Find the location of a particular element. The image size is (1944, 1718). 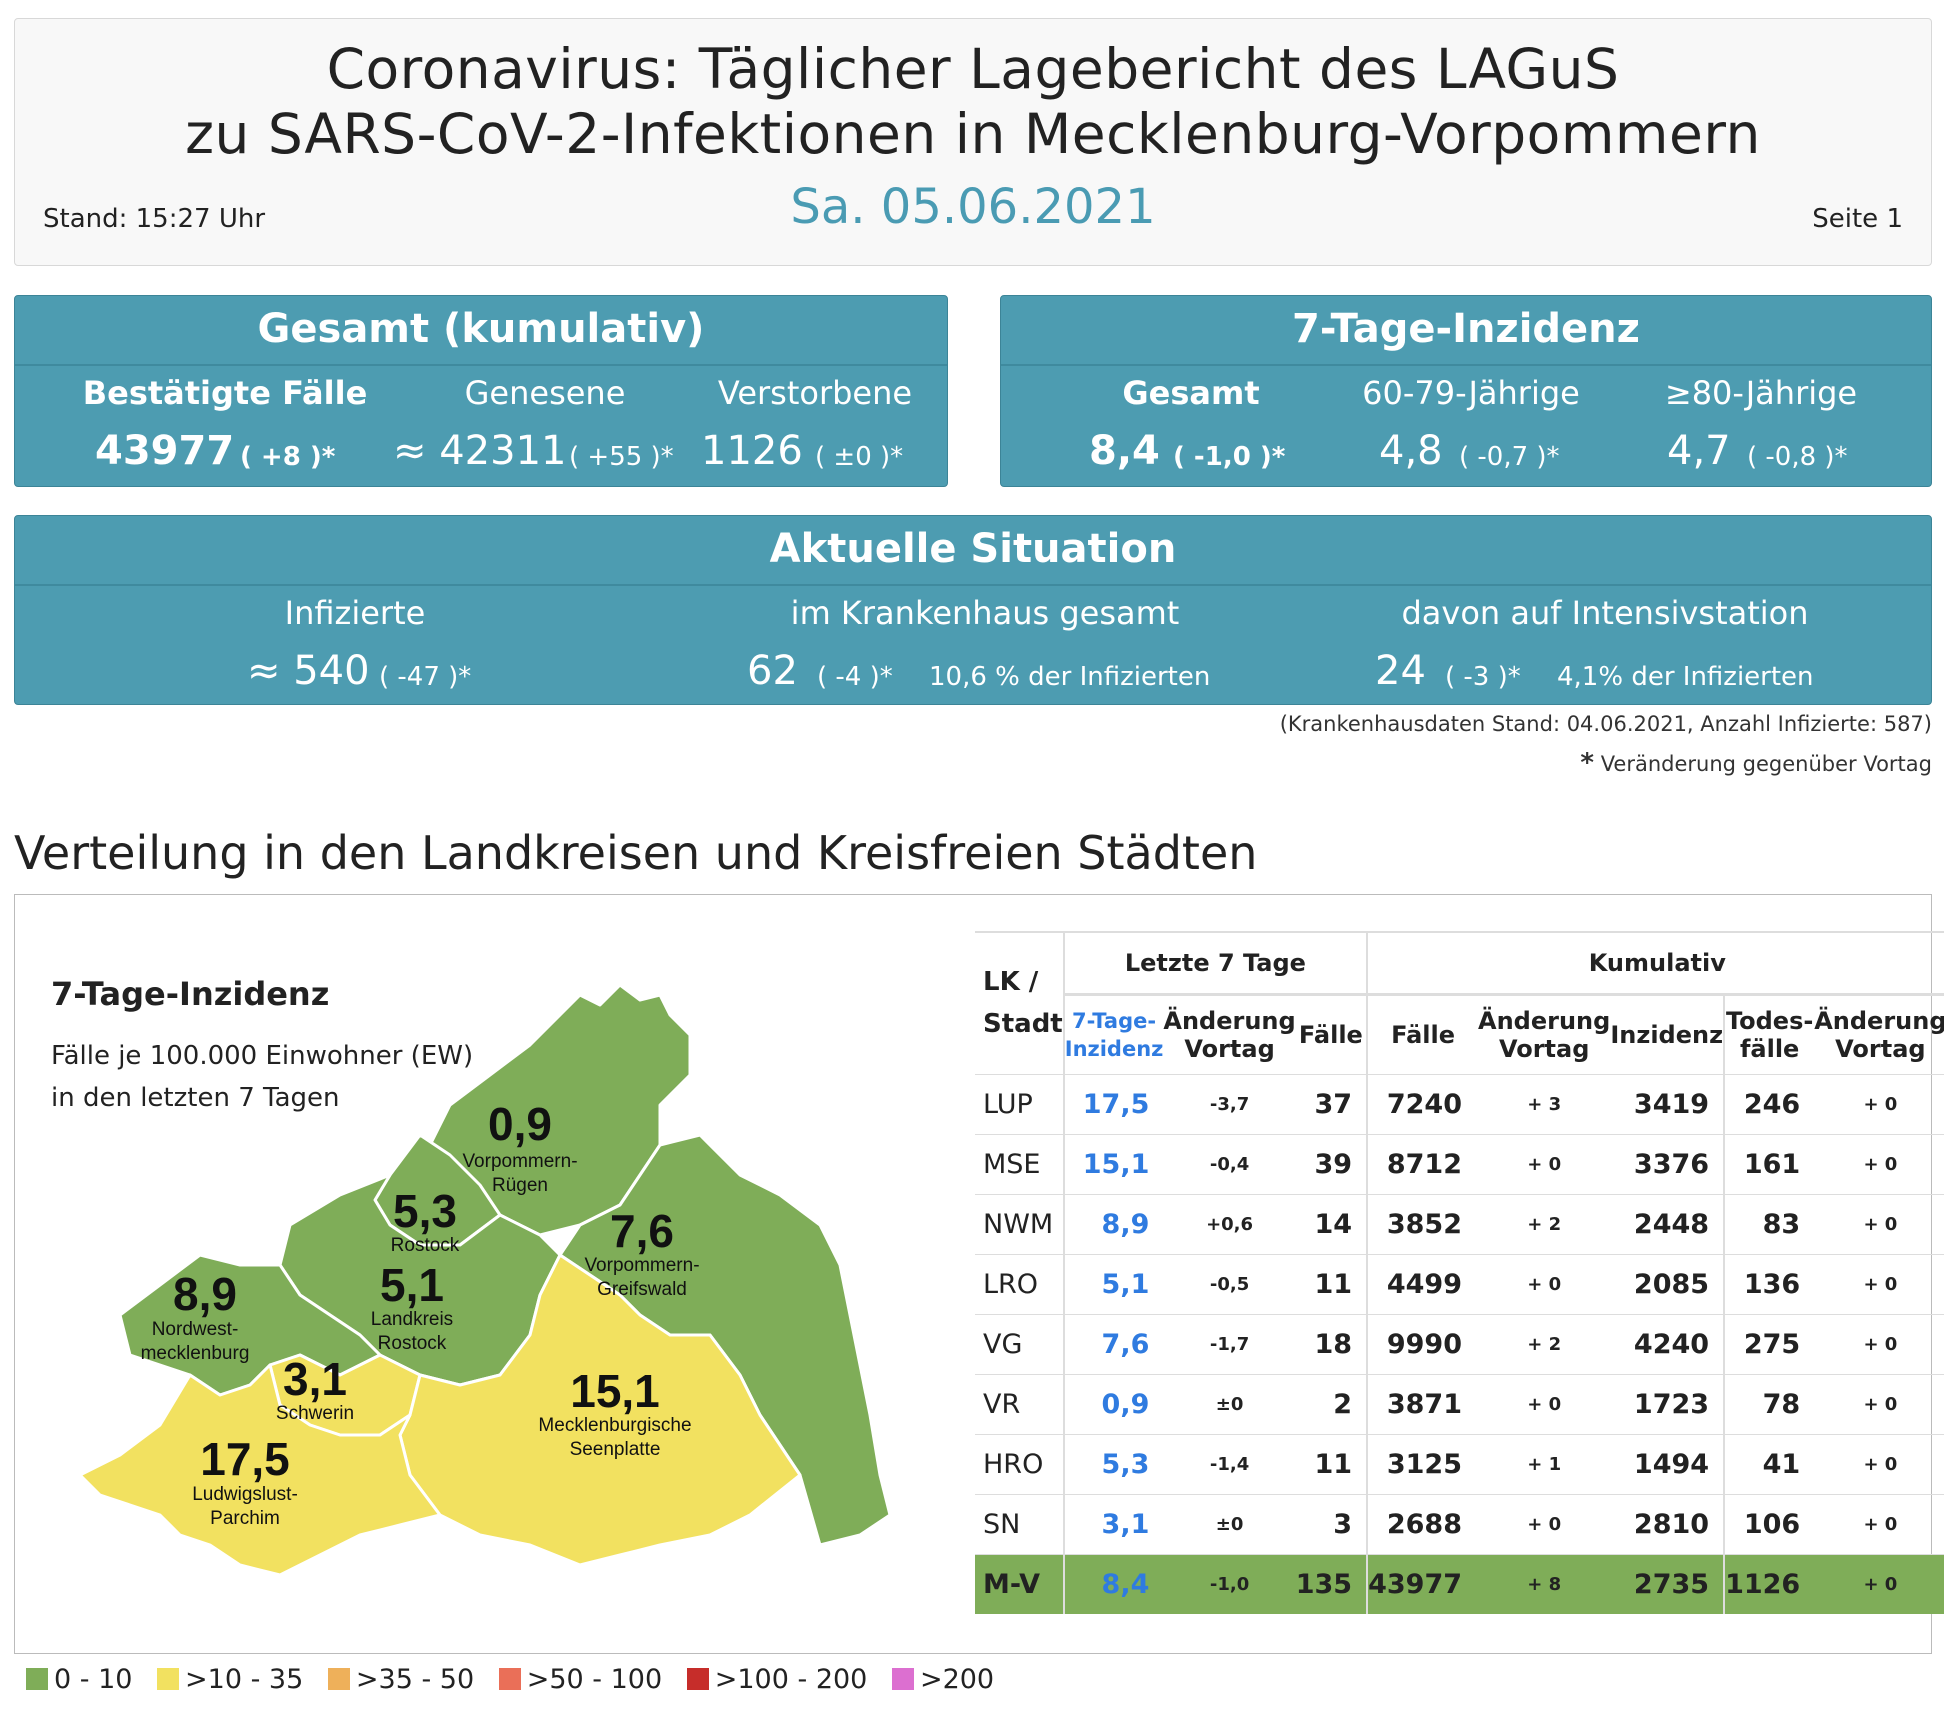

cell-kf: 7240 is located at coordinates (1422, 1103).